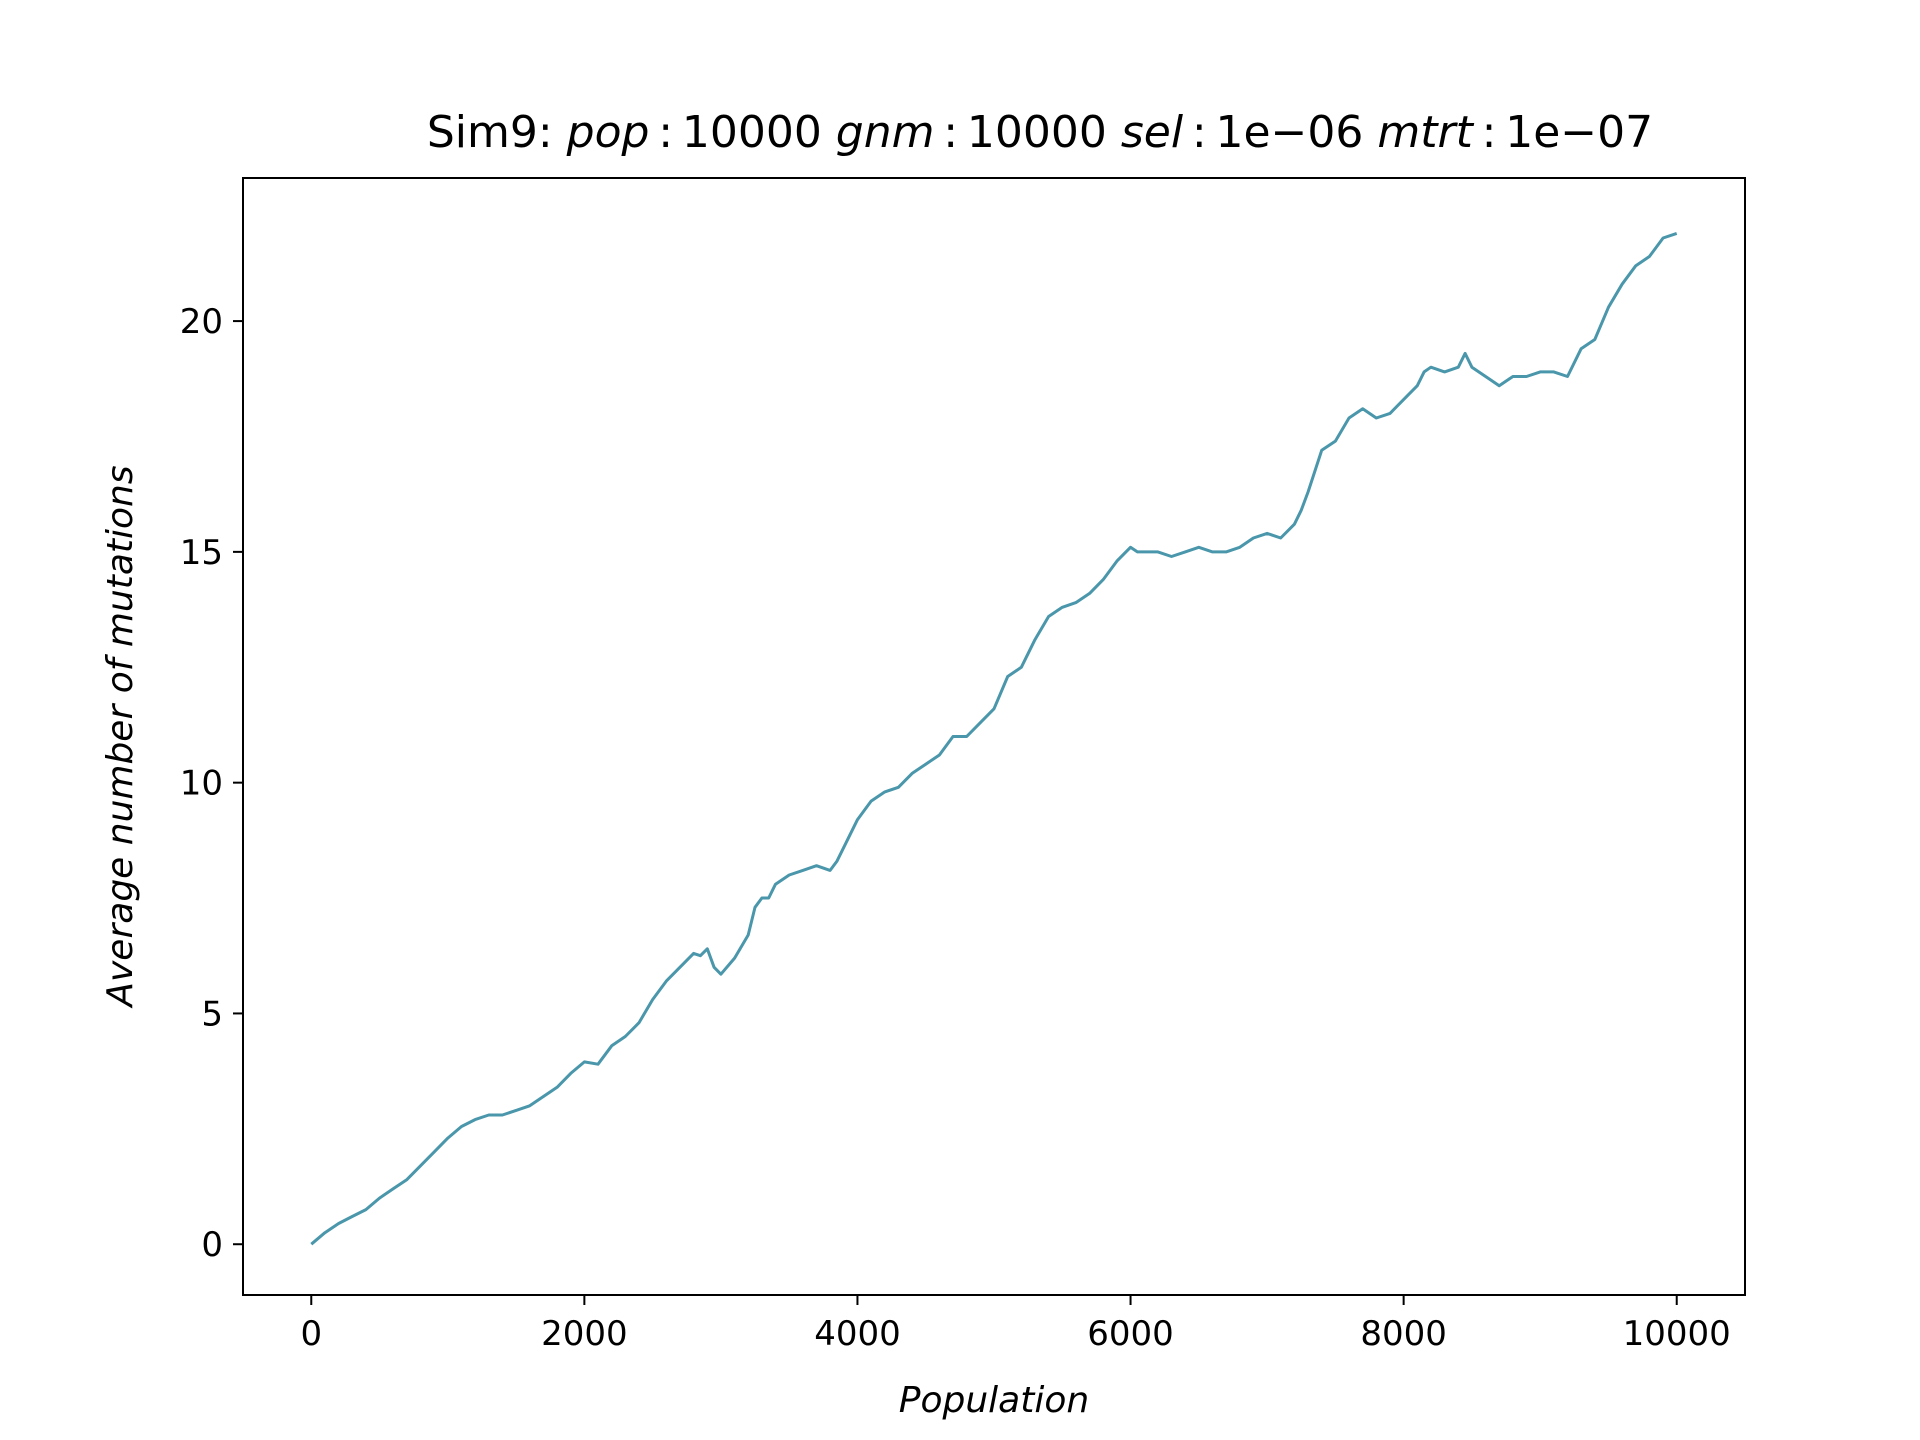  What do you see at coordinates (201, 553) in the screenshot?
I see `y-tick-label: 15` at bounding box center [201, 553].